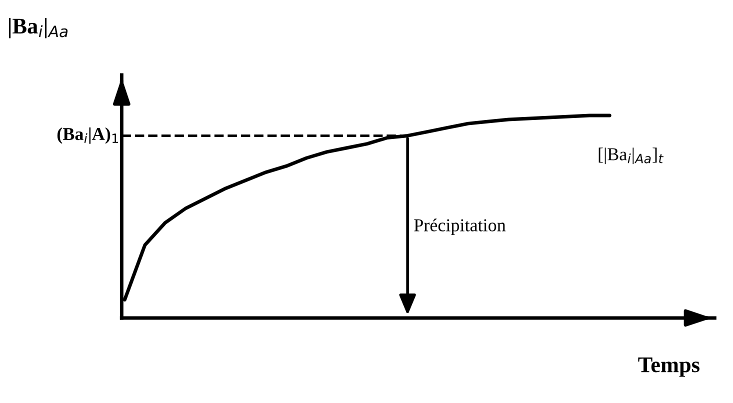 This screenshot has width=733, height=403. Describe the element at coordinates (87, 135) in the screenshot. I see `ref-line-label: (Ba$_{i}$|A)$_{1}$` at that location.